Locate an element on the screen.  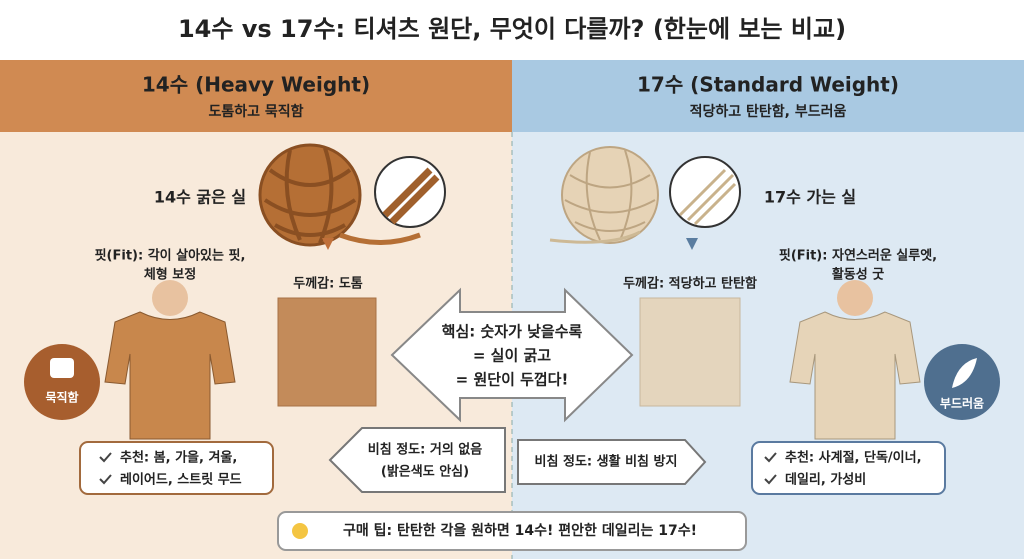
yarn-ball-thick is located at coordinates (310, 195).